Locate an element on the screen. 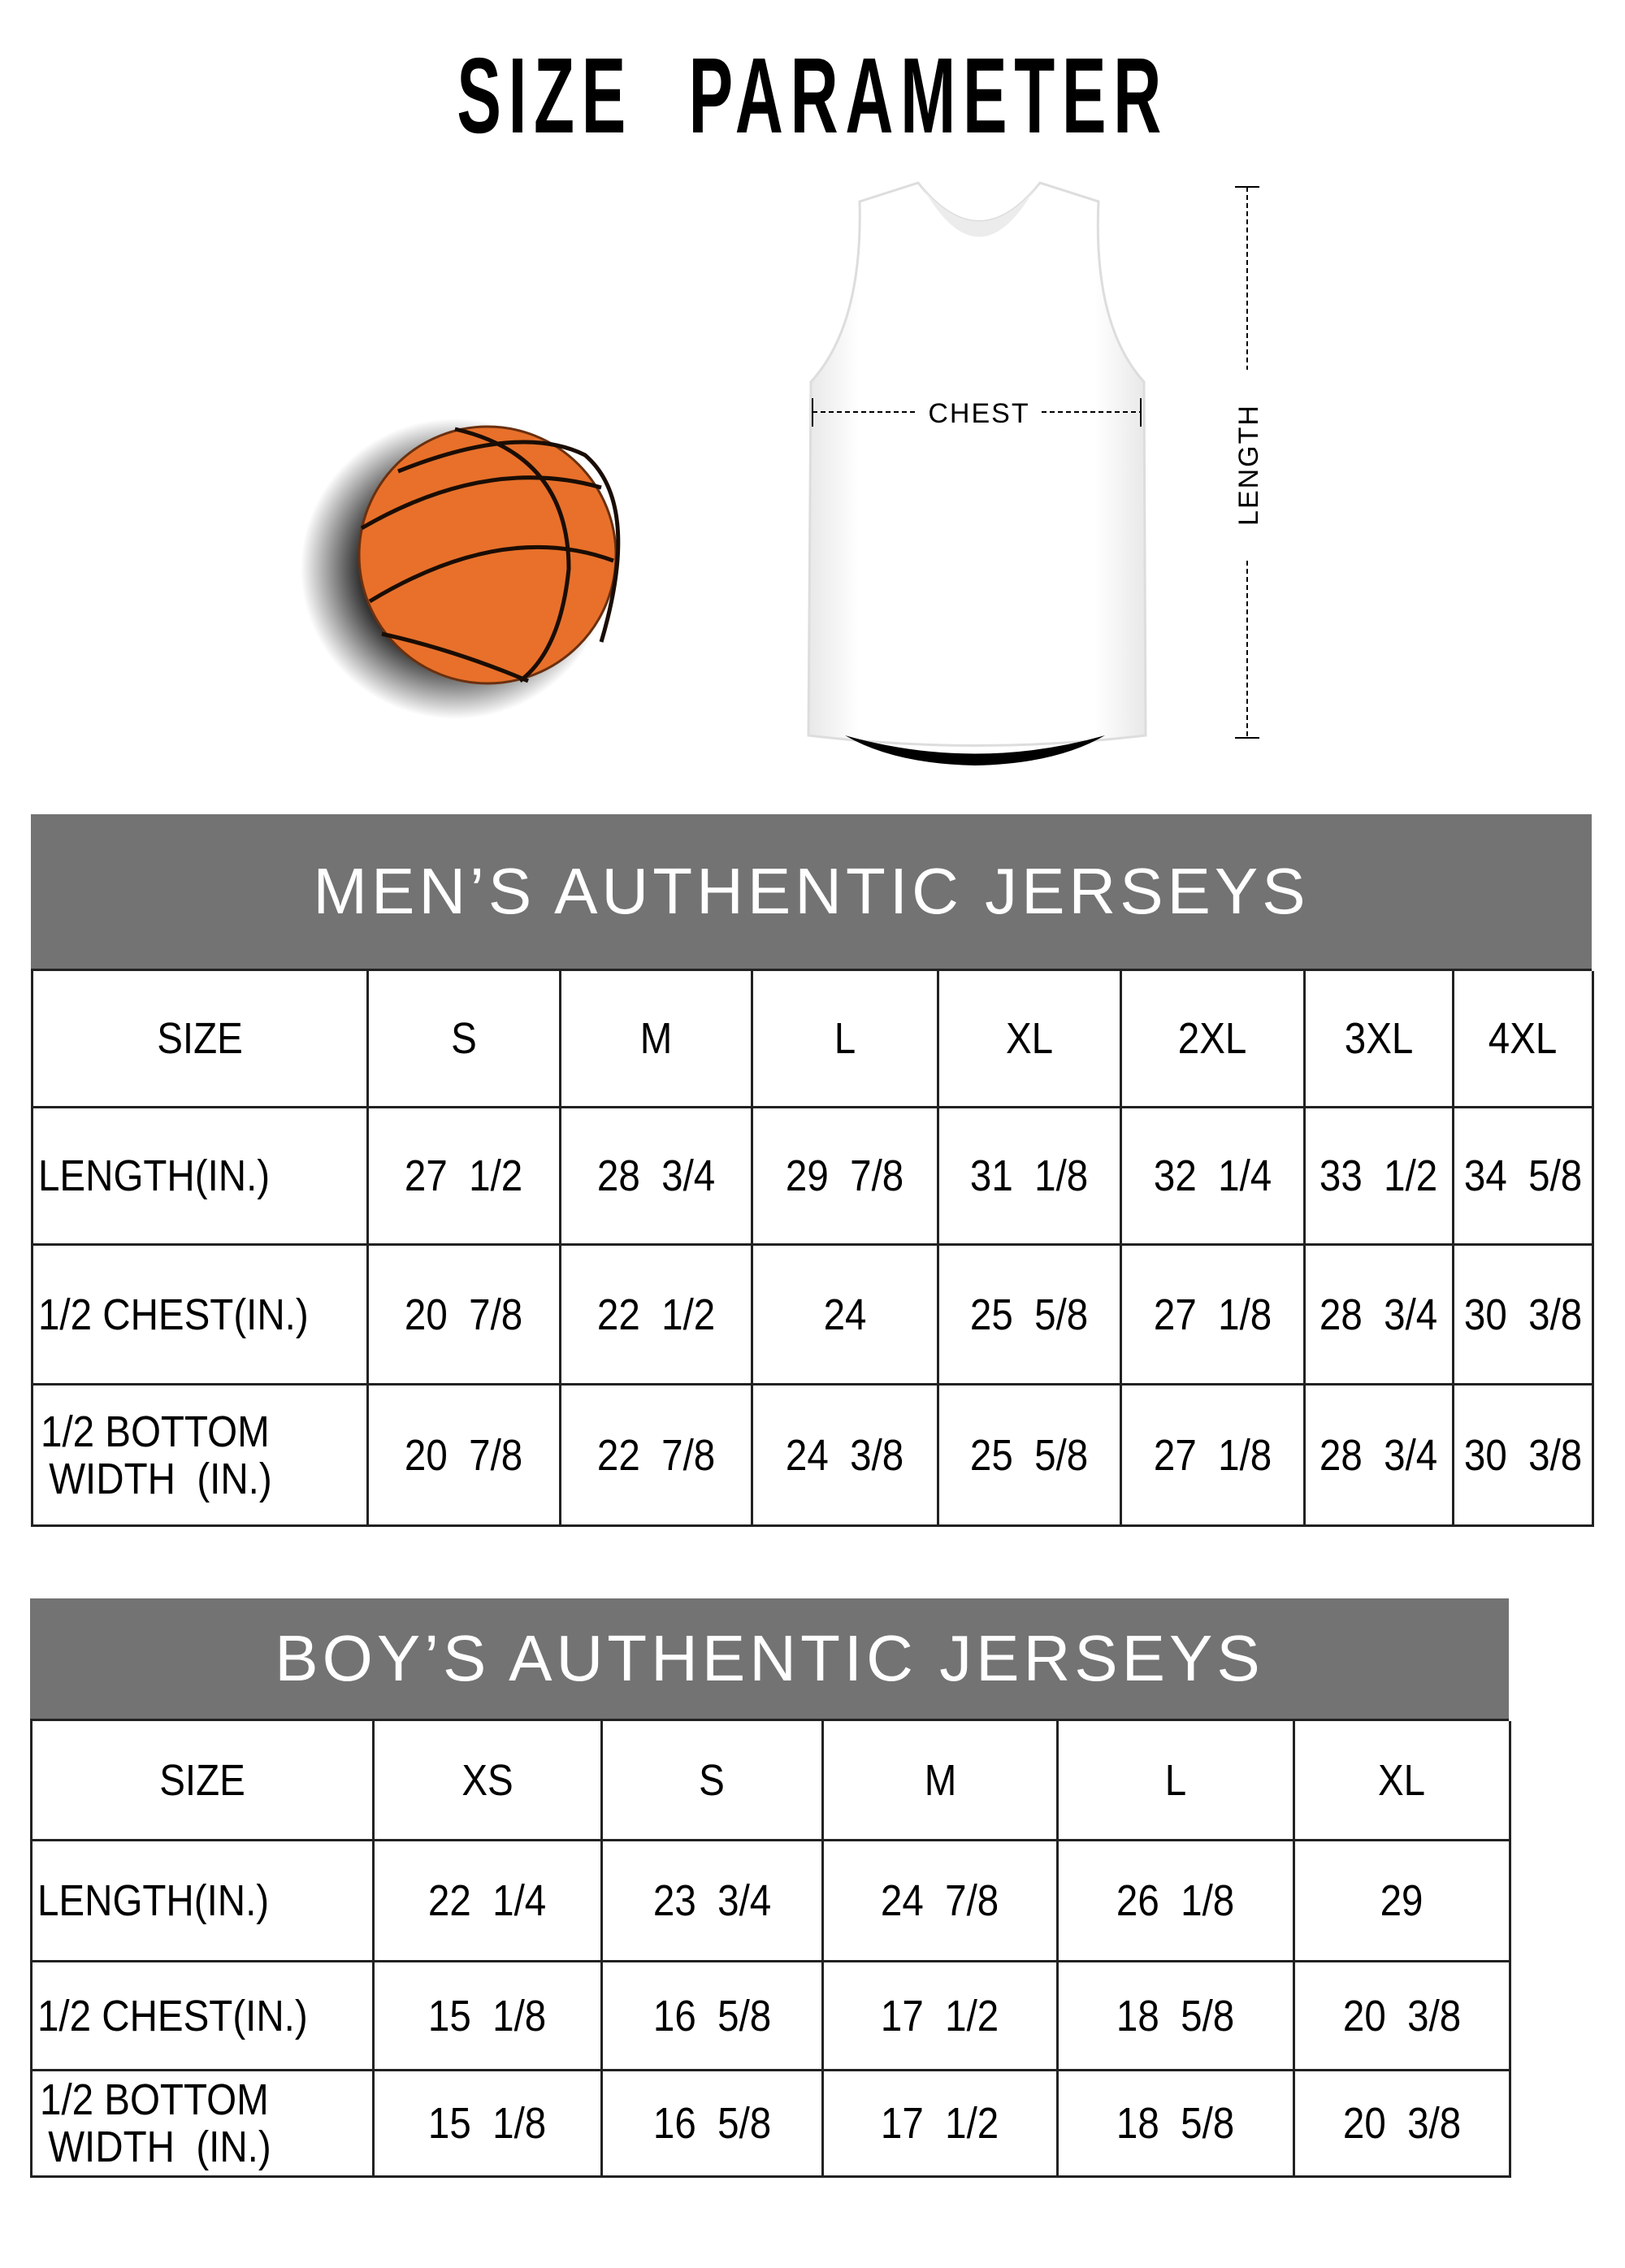 This screenshot has width=1625, height=2268. table-cell: 30 3/8 is located at coordinates (1524, 1456).